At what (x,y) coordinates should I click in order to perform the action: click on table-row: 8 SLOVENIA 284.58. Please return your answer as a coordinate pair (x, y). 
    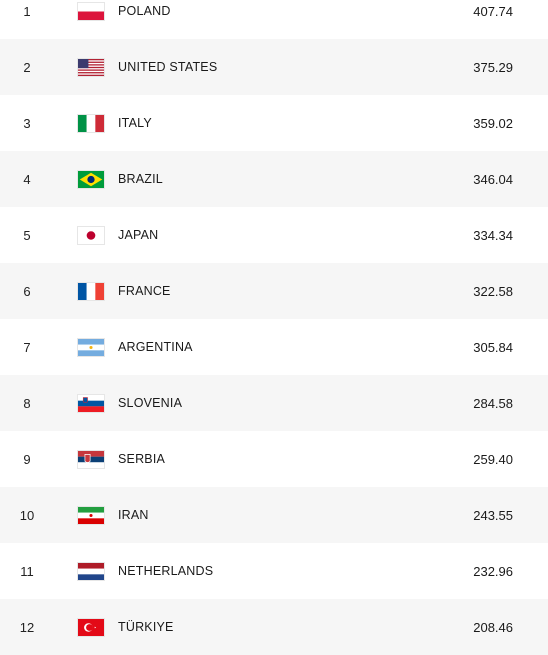
    Looking at the image, I should click on (274, 403).